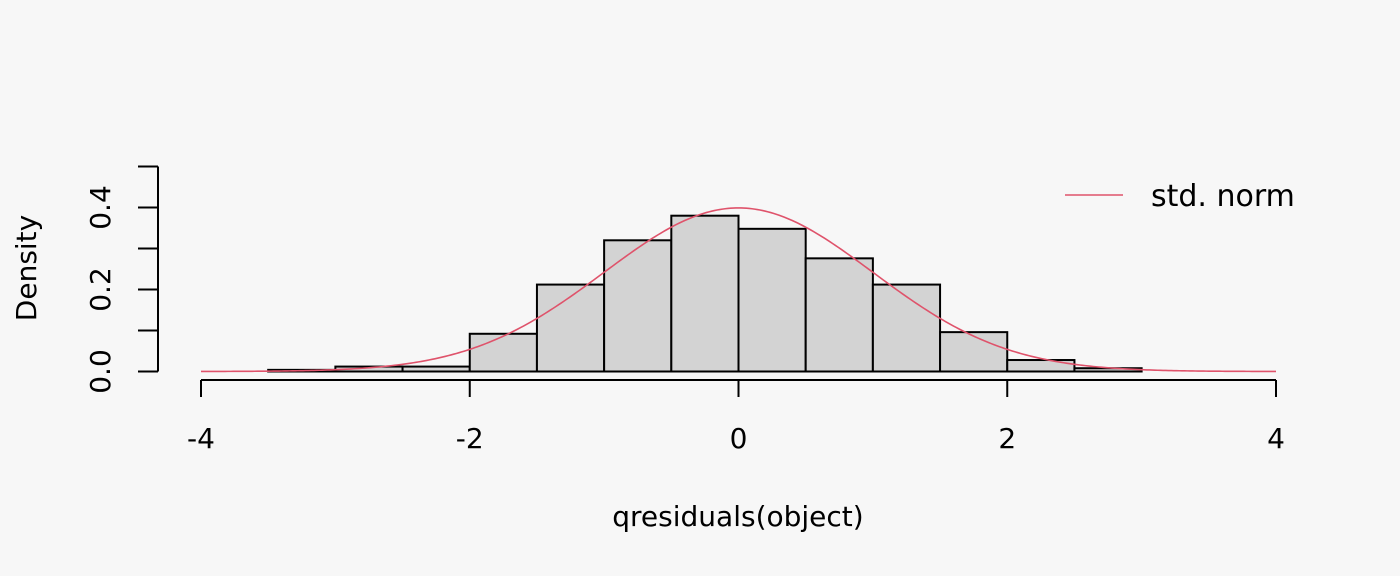 Image resolution: width=1400 pixels, height=576 pixels. What do you see at coordinates (100, 371) in the screenshot?
I see `y-tick-label: 0.0` at bounding box center [100, 371].